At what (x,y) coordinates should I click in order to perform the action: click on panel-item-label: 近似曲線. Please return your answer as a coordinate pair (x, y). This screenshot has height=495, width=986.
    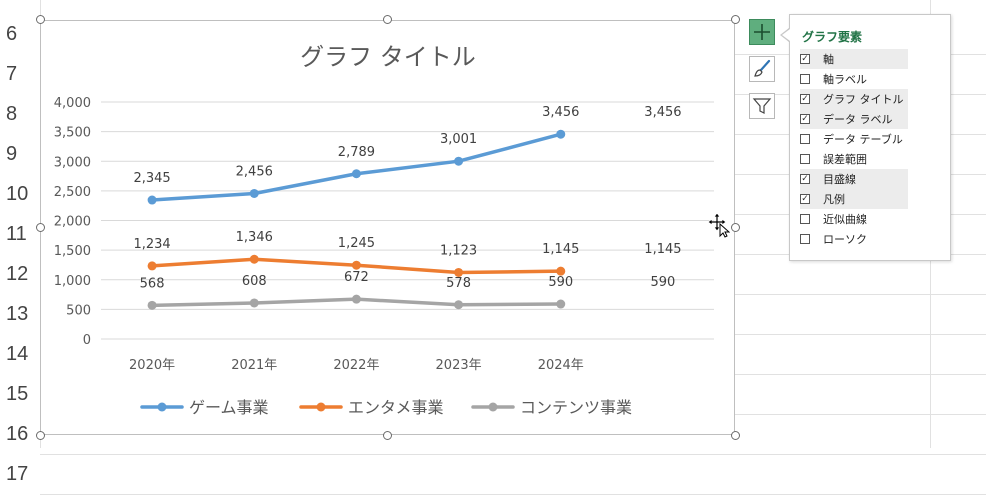
    Looking at the image, I should click on (845, 219).